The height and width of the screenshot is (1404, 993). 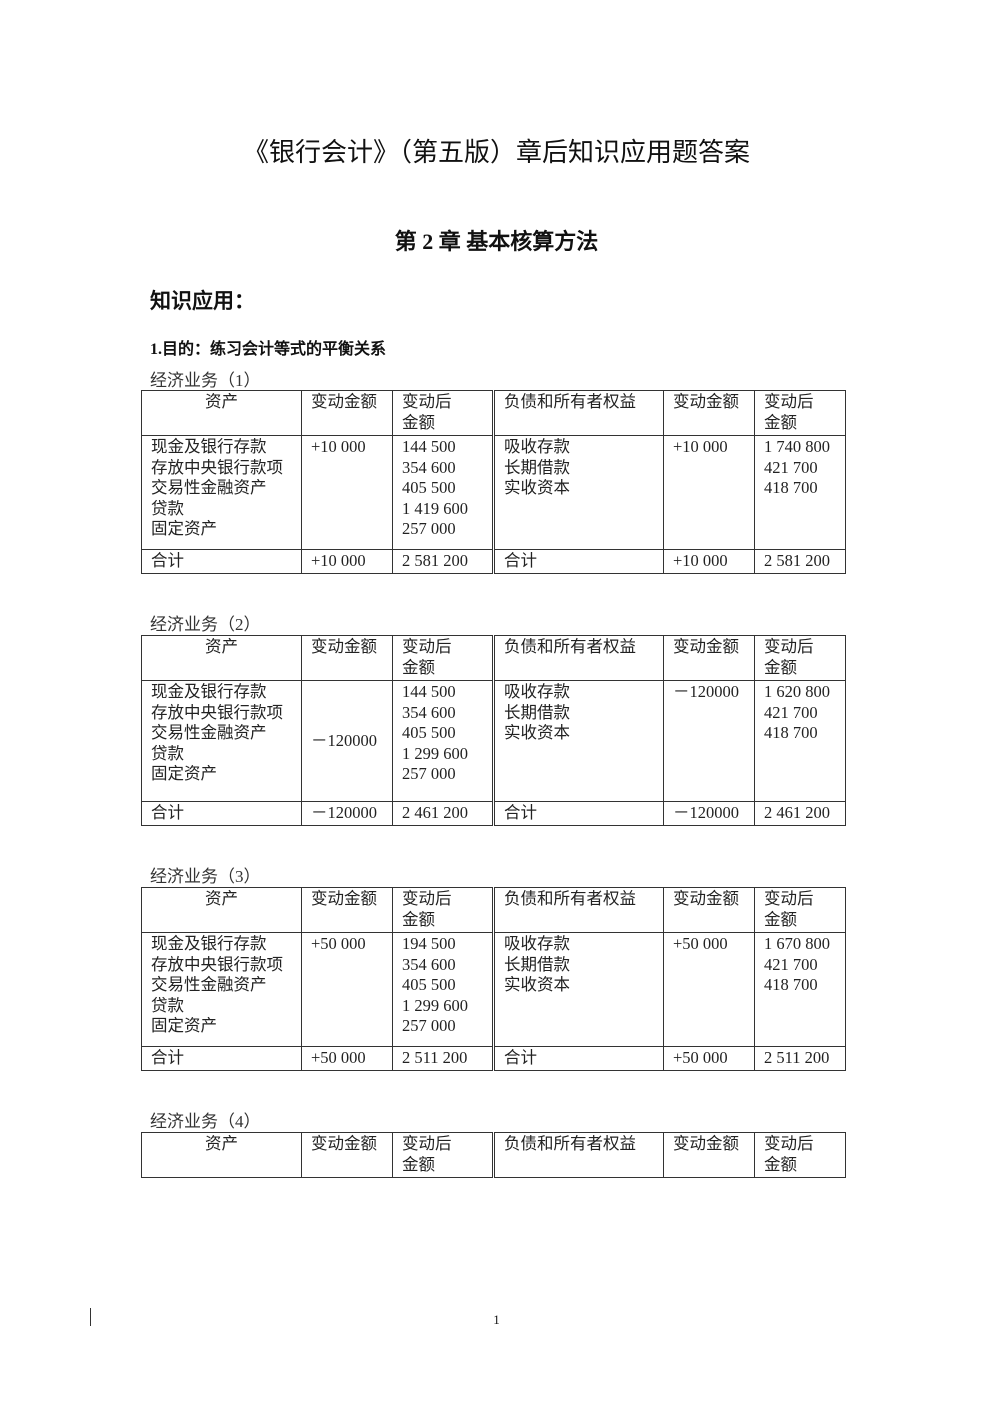 What do you see at coordinates (443, 561) in the screenshot?
I see `total-assets: 2 581 200` at bounding box center [443, 561].